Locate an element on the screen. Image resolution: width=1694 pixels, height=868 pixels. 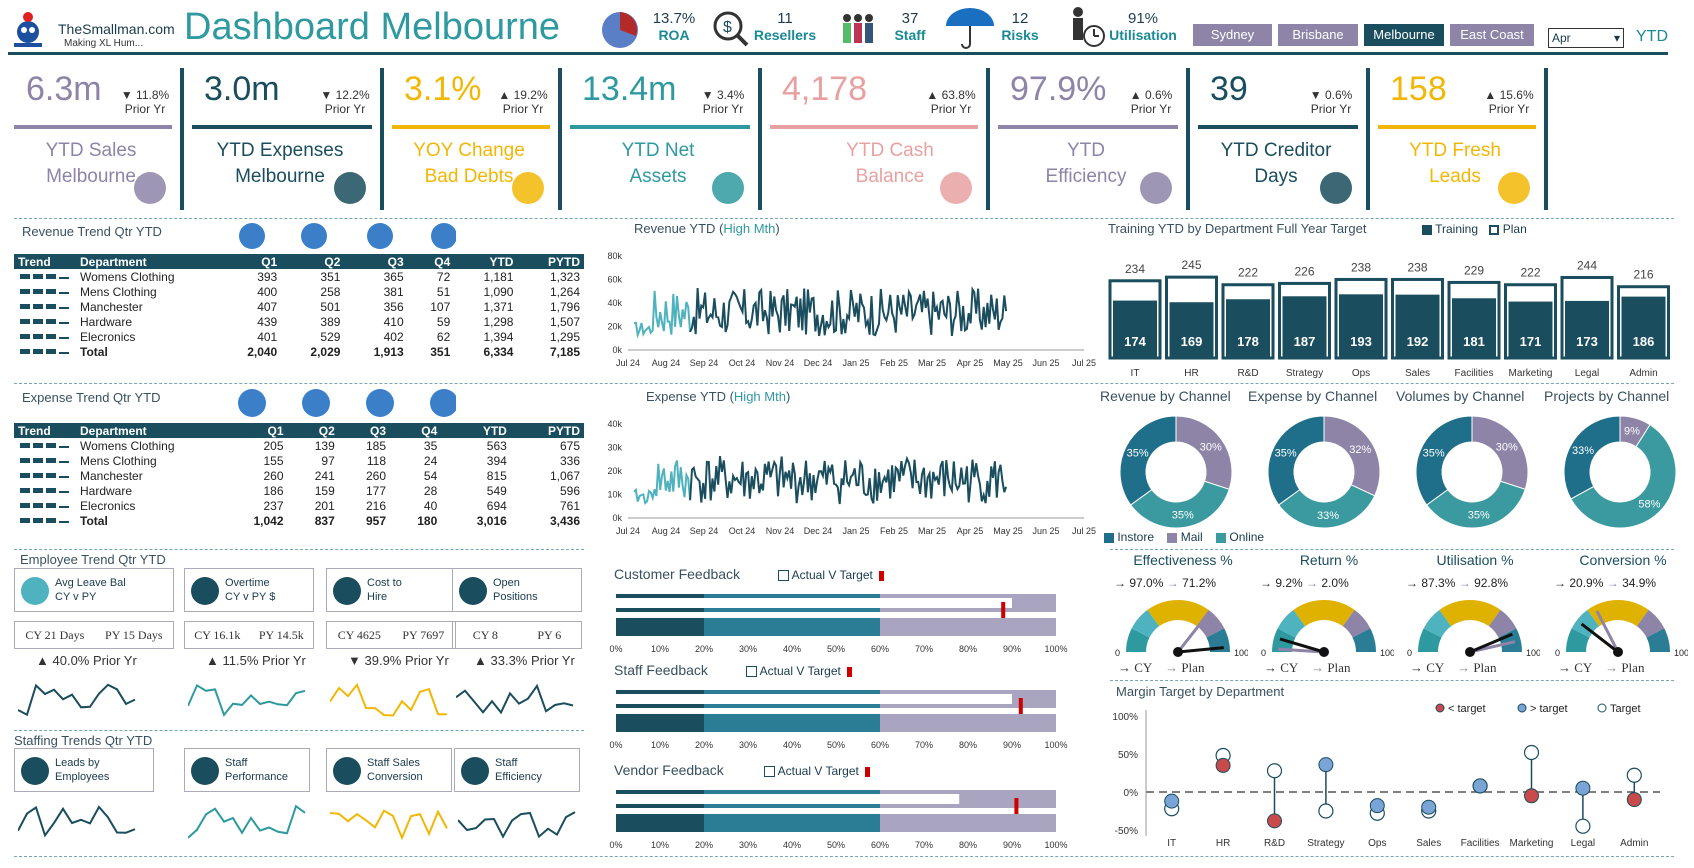
donut-slice-label: 9% is located at coordinates (1632, 432).